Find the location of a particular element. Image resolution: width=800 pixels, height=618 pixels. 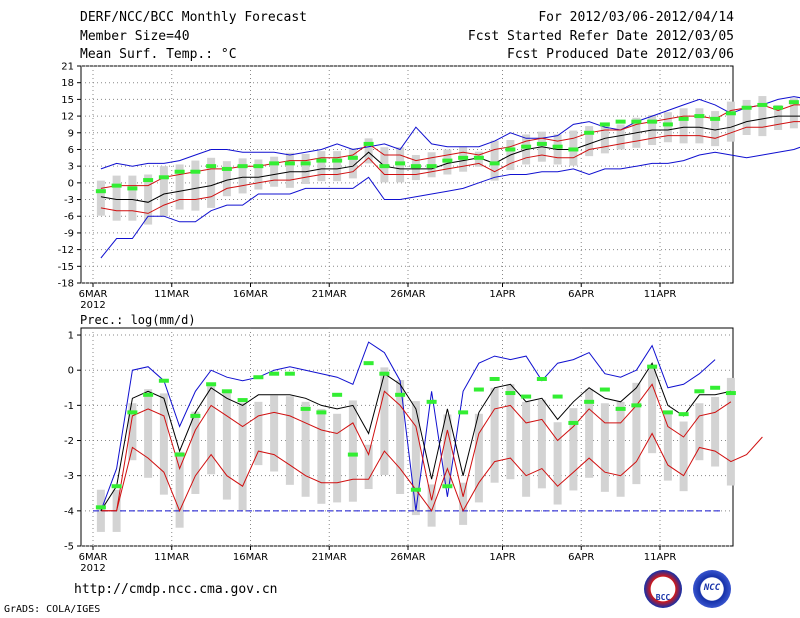

y-tick-label: -1 is located at coordinates (69, 406).